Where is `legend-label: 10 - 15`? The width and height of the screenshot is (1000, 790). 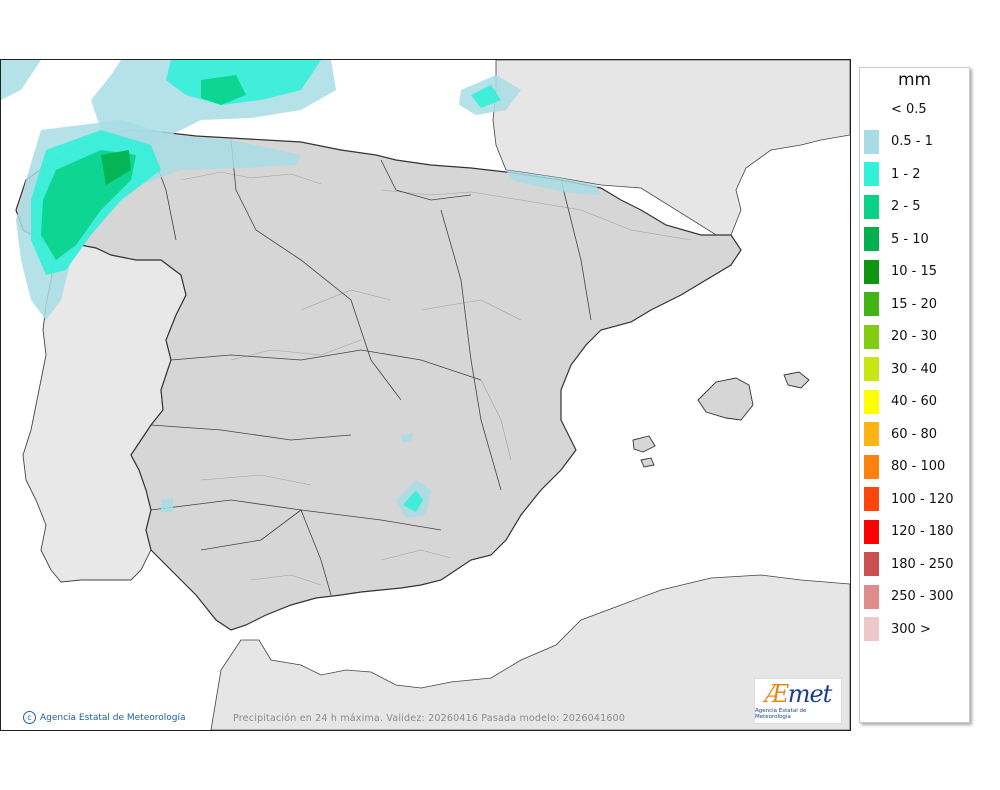 legend-label: 10 - 15 is located at coordinates (914, 271).